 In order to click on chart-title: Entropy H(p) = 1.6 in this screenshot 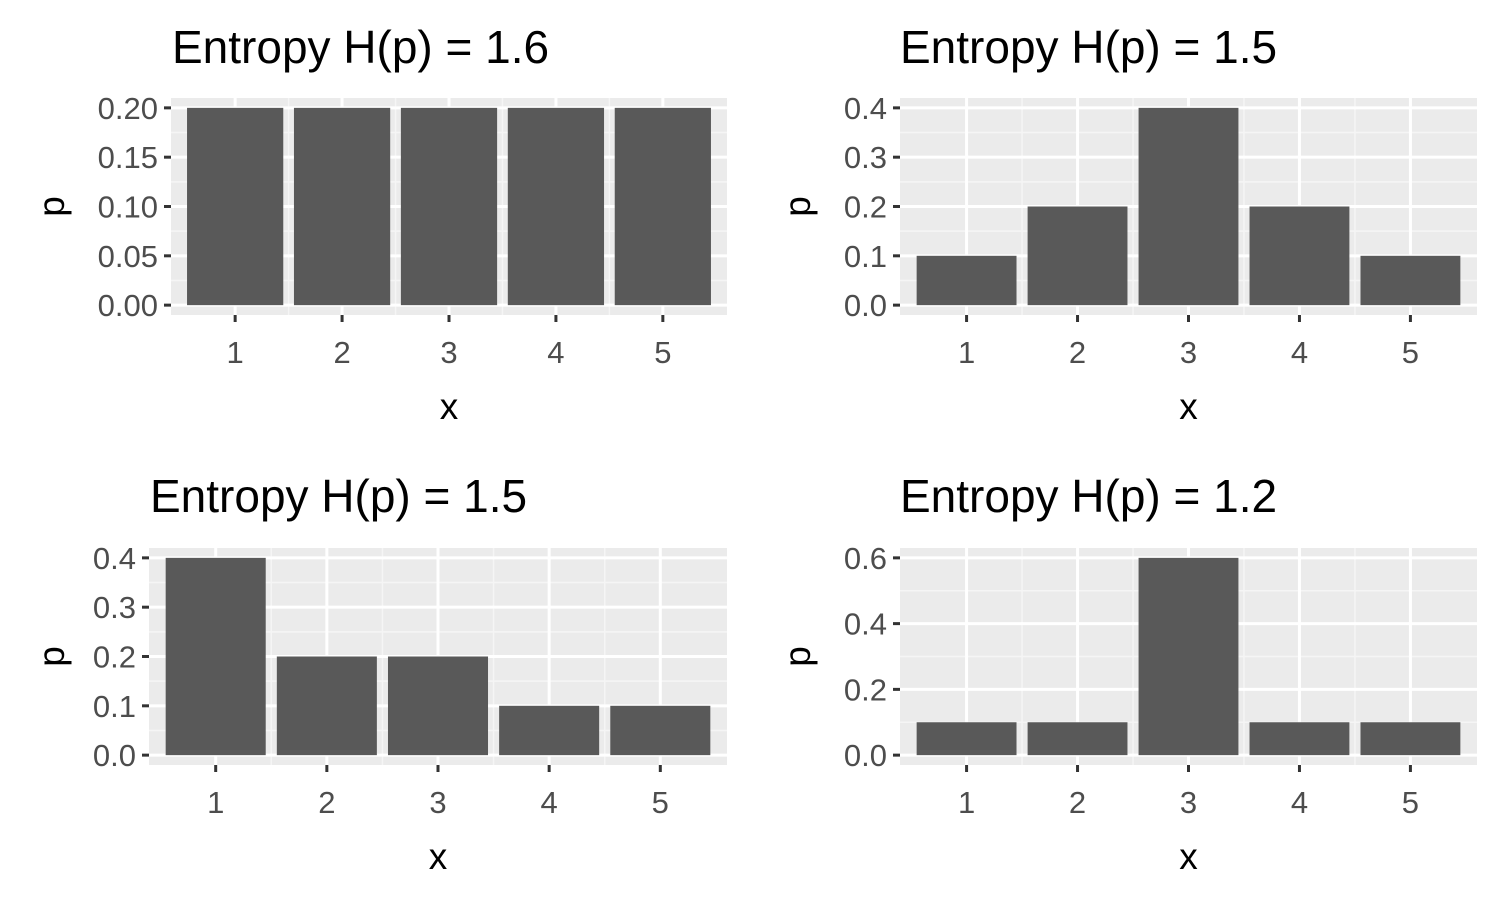, I will do `click(360, 47)`.